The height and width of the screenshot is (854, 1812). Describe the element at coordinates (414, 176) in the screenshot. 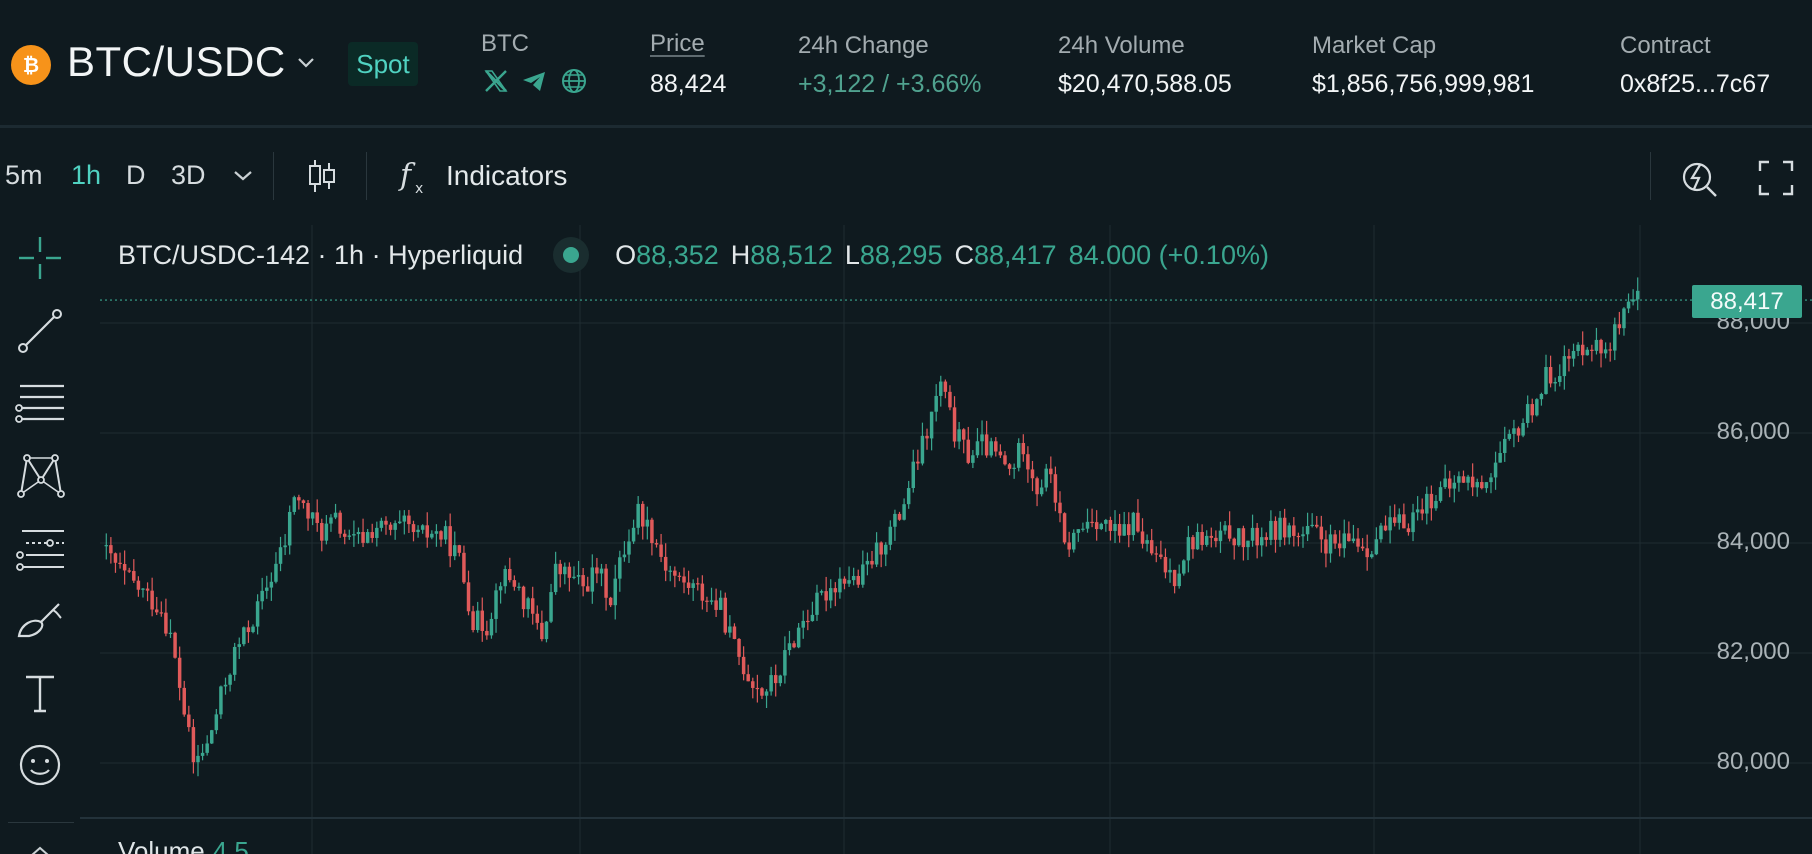

I see `function-fx-icon: f x` at that location.